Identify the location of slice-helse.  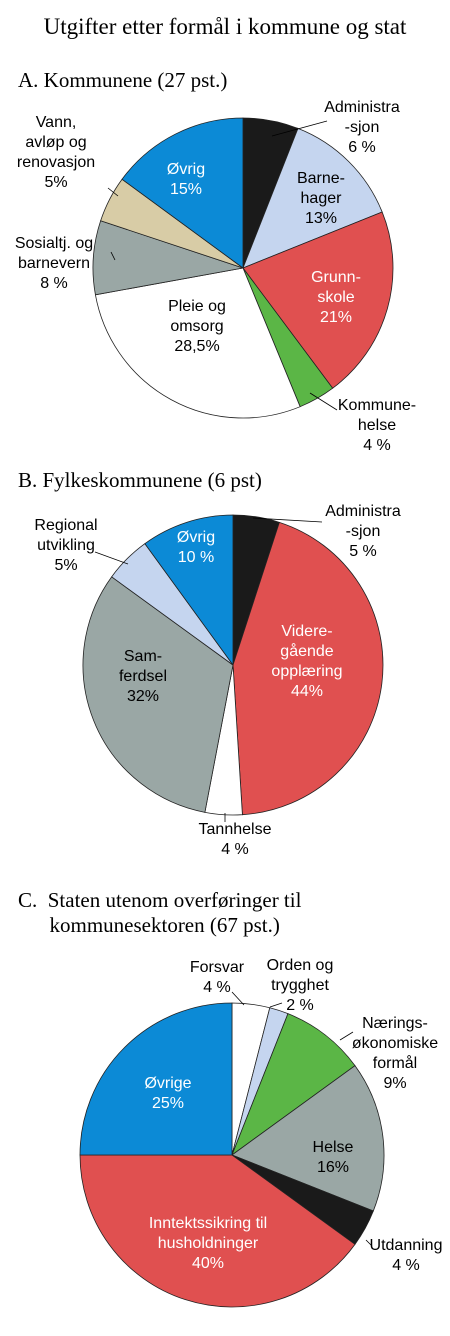
(308, 1138).